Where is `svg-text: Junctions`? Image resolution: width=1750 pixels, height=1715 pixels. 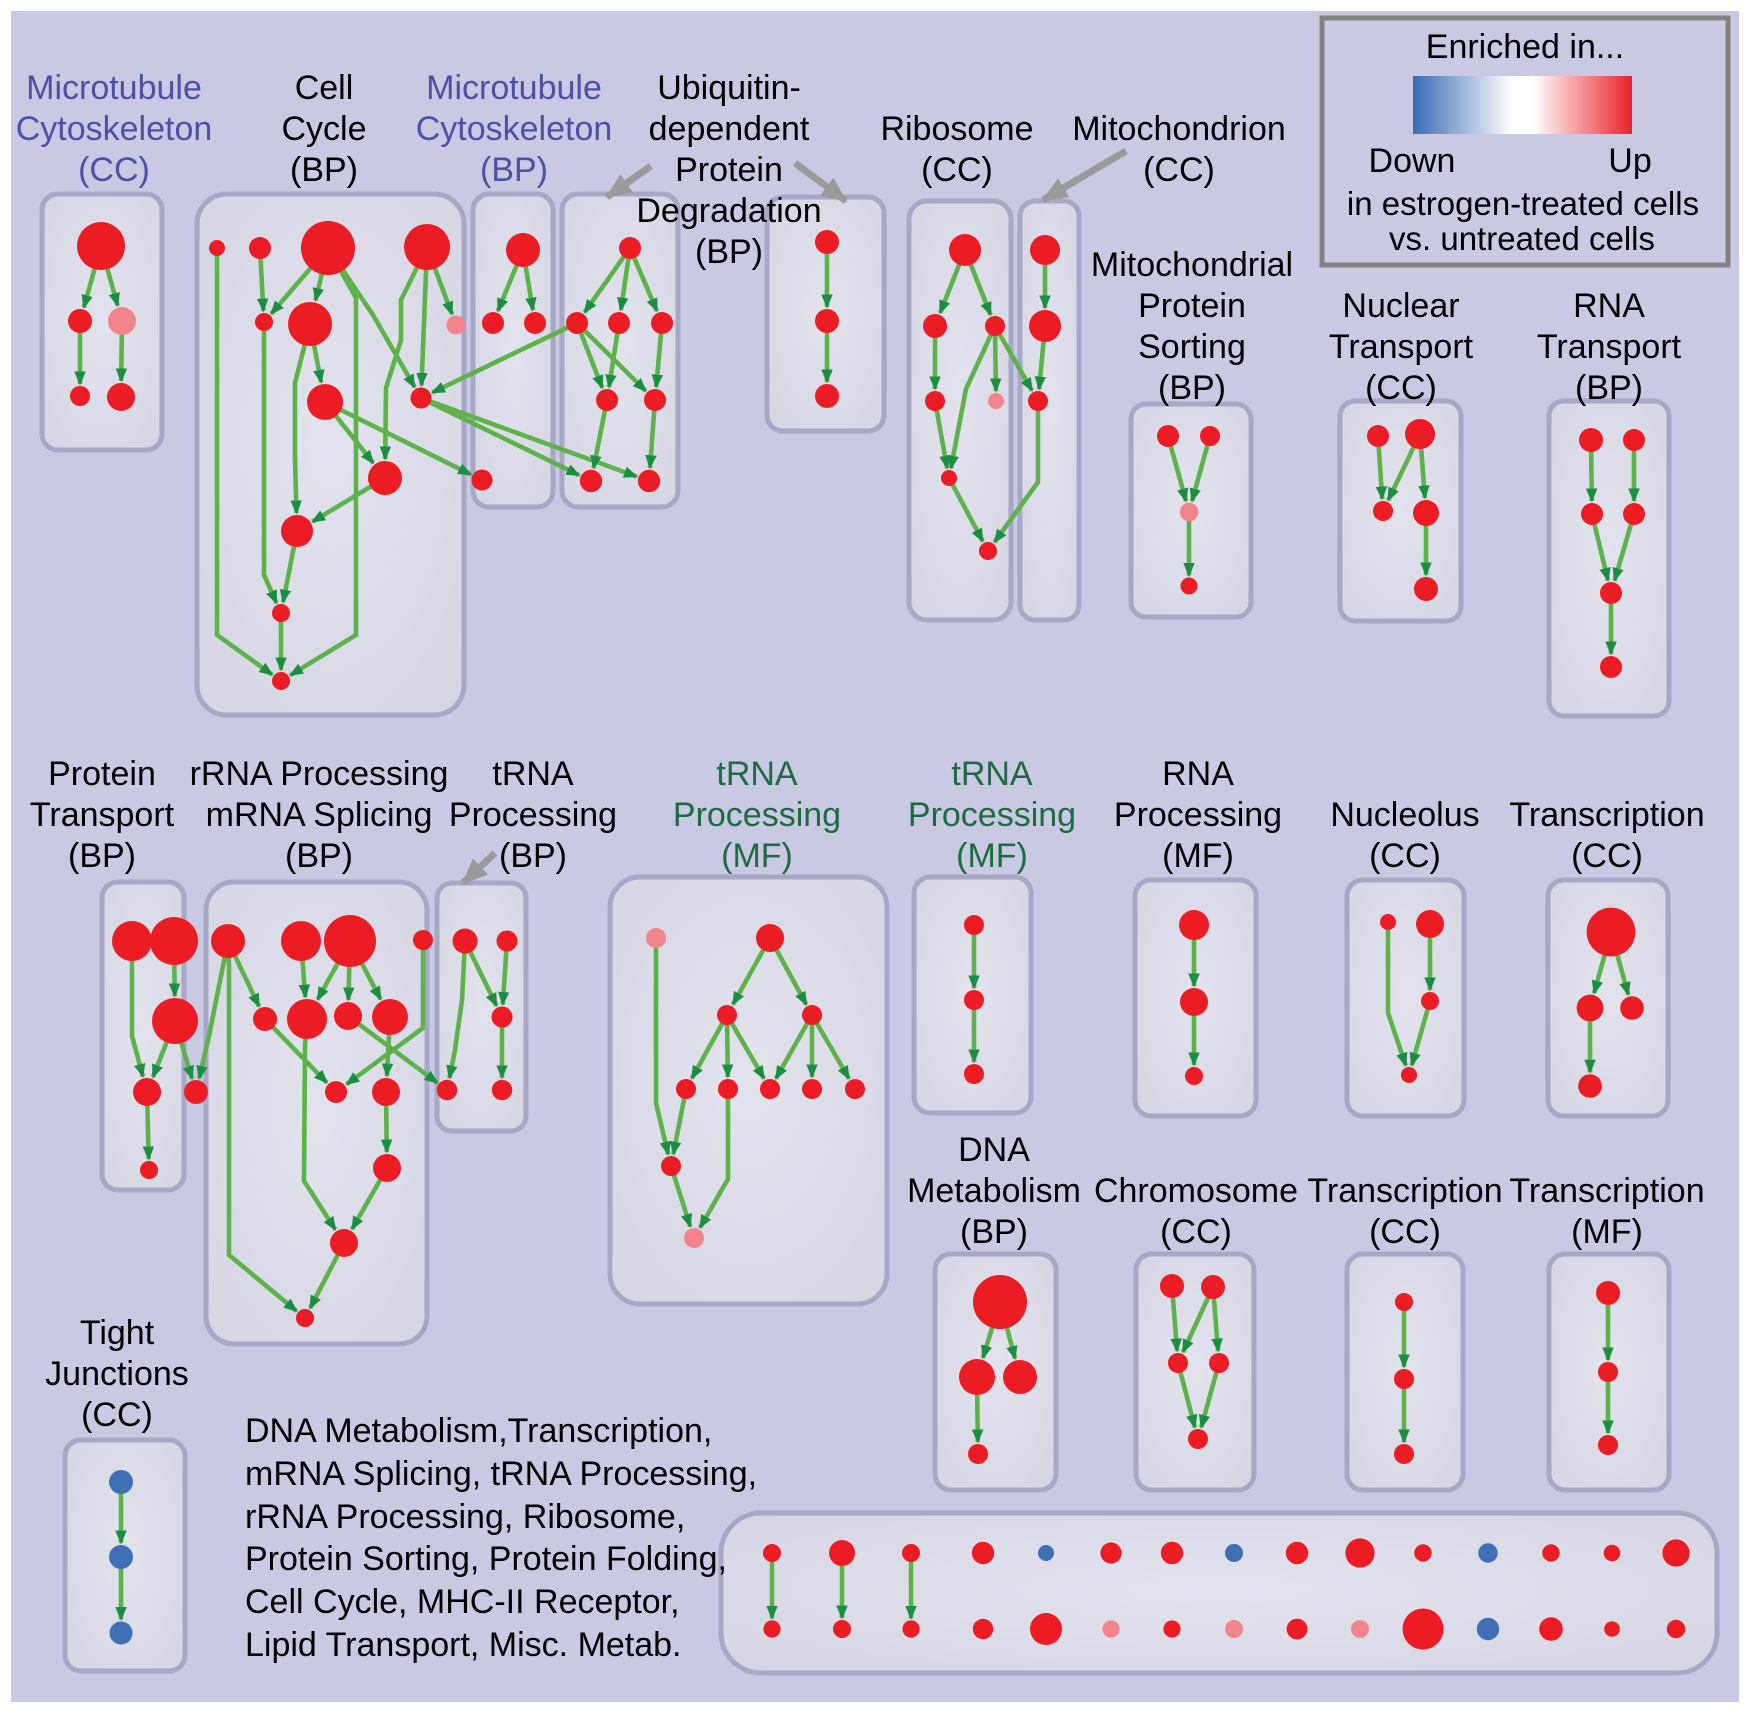 svg-text: Junctions is located at coordinates (117, 1374).